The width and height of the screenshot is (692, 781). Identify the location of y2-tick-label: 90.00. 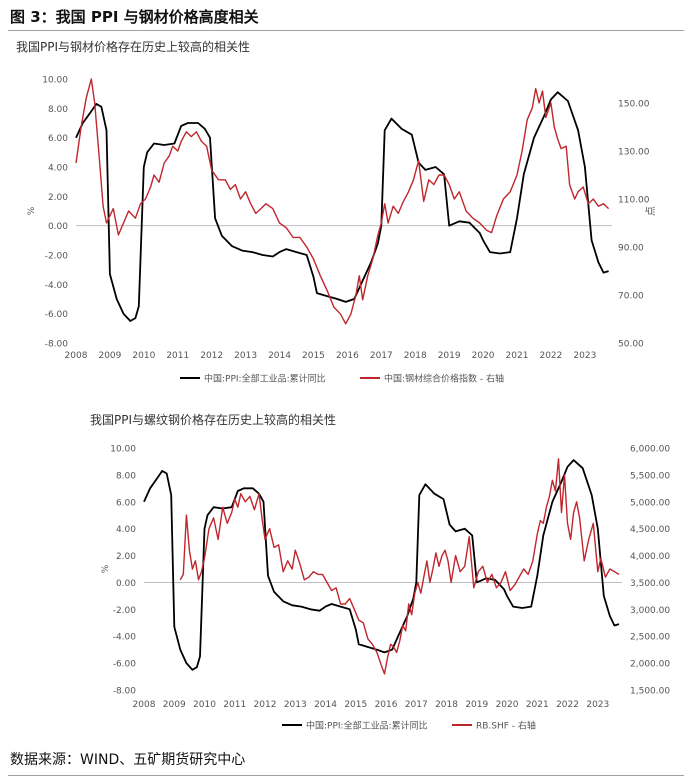
(631, 249).